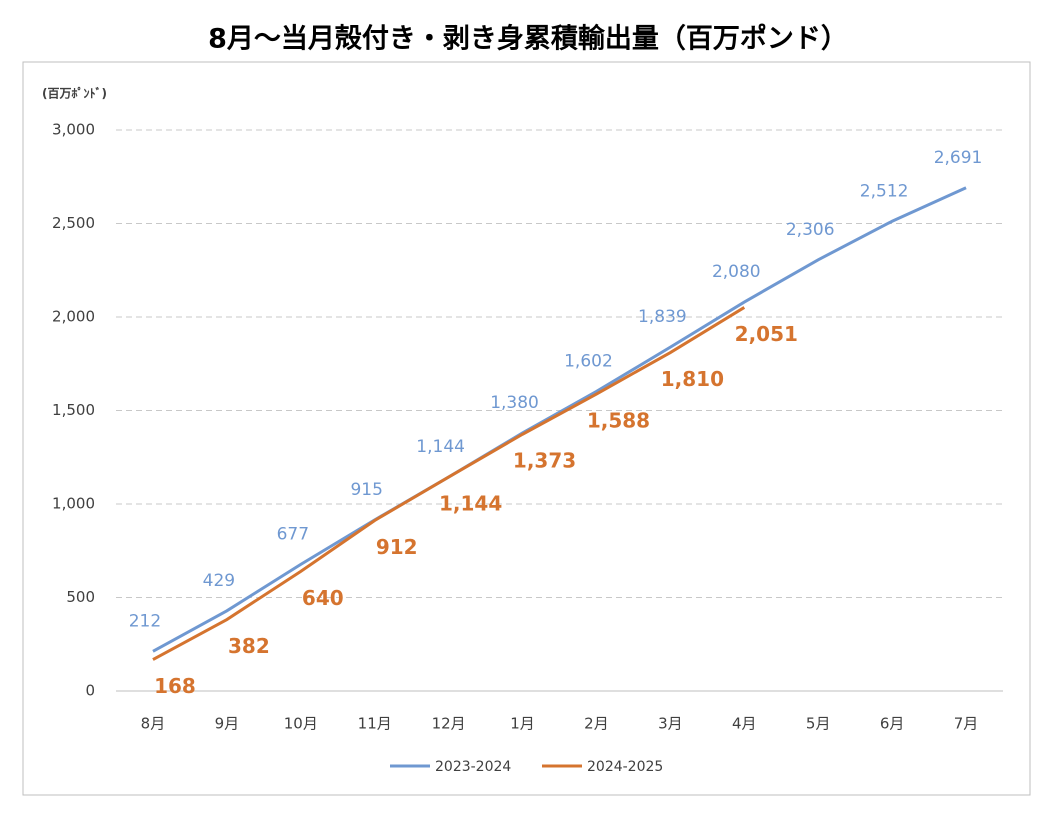 The width and height of the screenshot is (1055, 815). What do you see at coordinates (692, 379) in the screenshot?
I see `value-label: 1,810` at bounding box center [692, 379].